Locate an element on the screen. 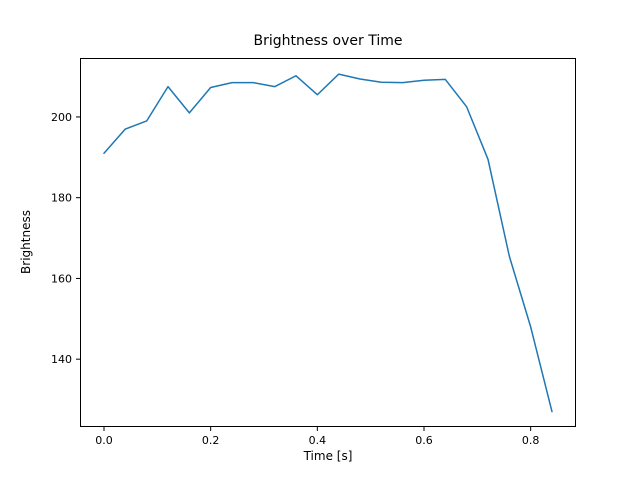  x-tick-label: 0.2 is located at coordinates (211, 440).